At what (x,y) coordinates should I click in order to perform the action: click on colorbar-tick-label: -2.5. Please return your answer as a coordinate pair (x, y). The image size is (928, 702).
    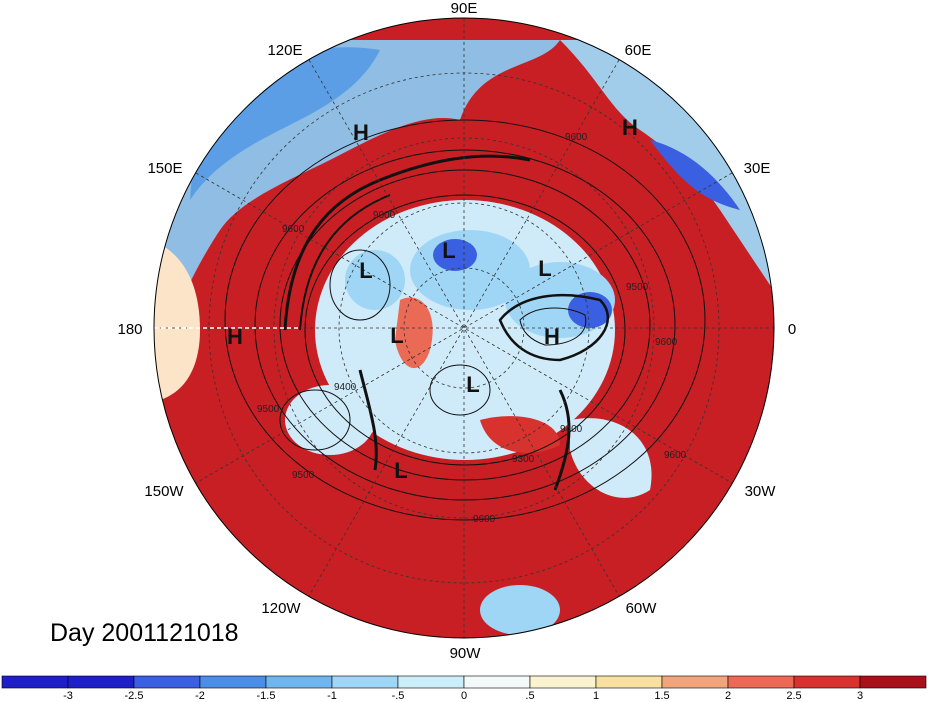
    Looking at the image, I should click on (134, 696).